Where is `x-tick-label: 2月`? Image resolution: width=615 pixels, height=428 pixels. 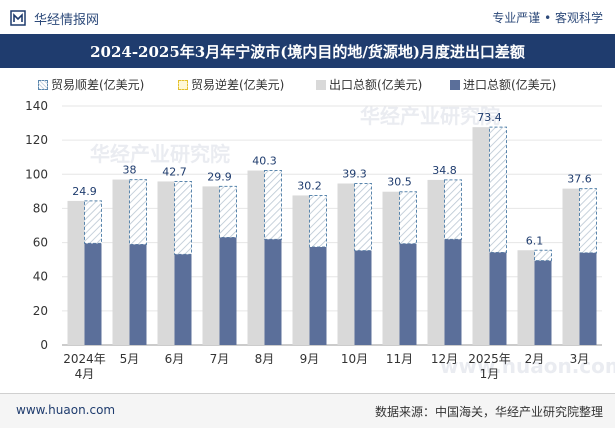 x-tick-label: 2月 is located at coordinates (535, 359).